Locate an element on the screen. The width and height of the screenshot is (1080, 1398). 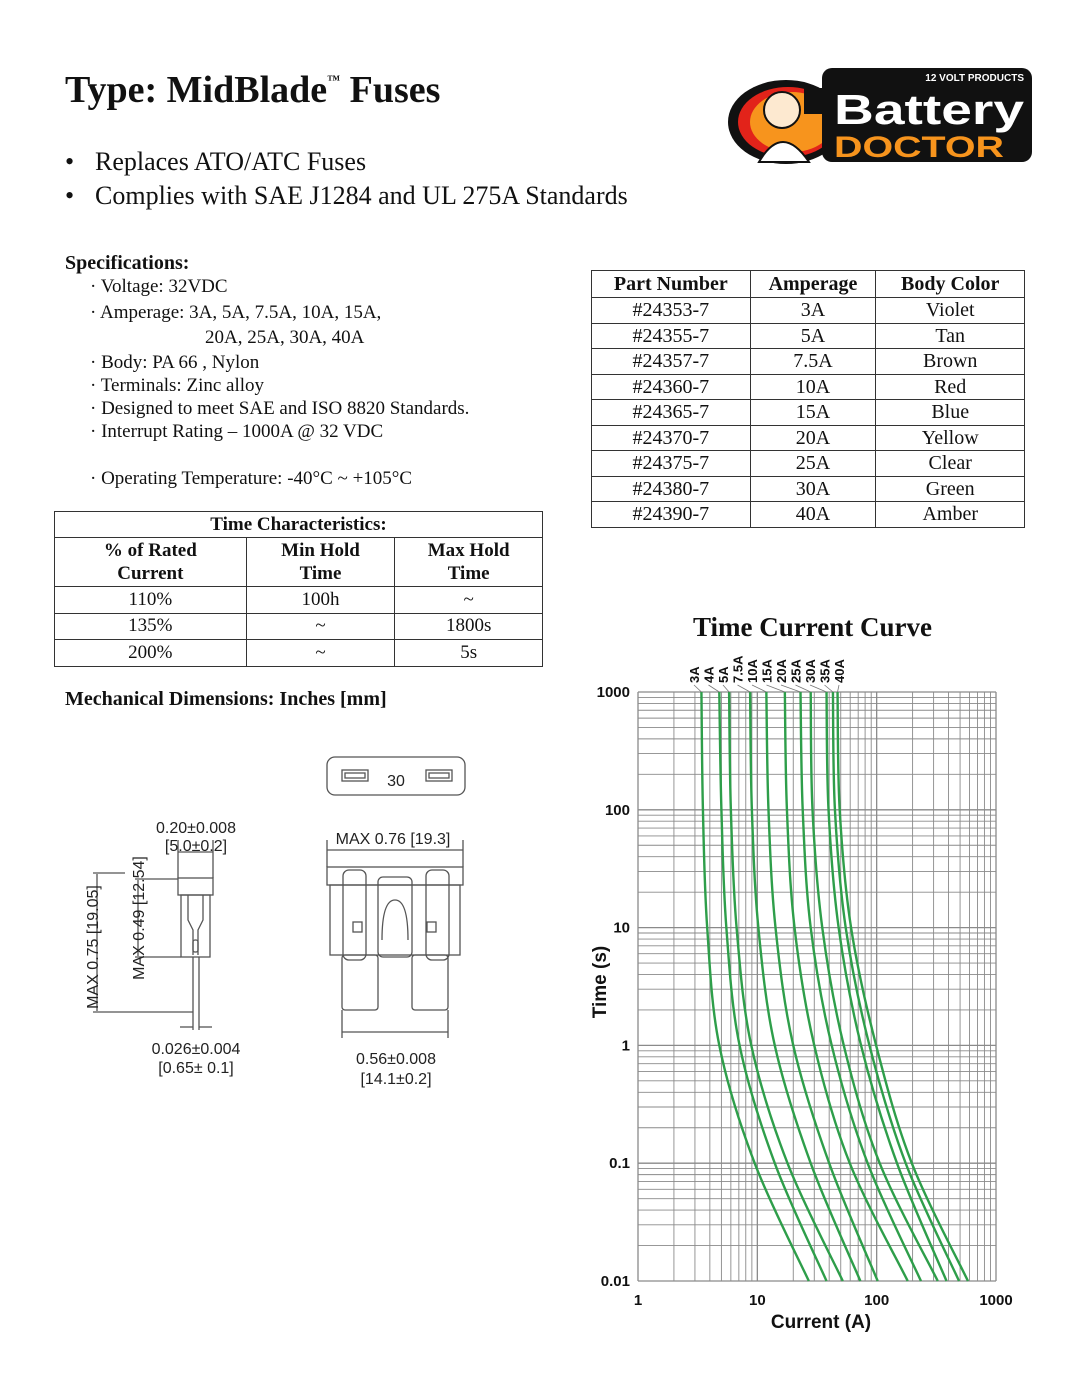
curve-label: 3A is located at coordinates (694, 674).